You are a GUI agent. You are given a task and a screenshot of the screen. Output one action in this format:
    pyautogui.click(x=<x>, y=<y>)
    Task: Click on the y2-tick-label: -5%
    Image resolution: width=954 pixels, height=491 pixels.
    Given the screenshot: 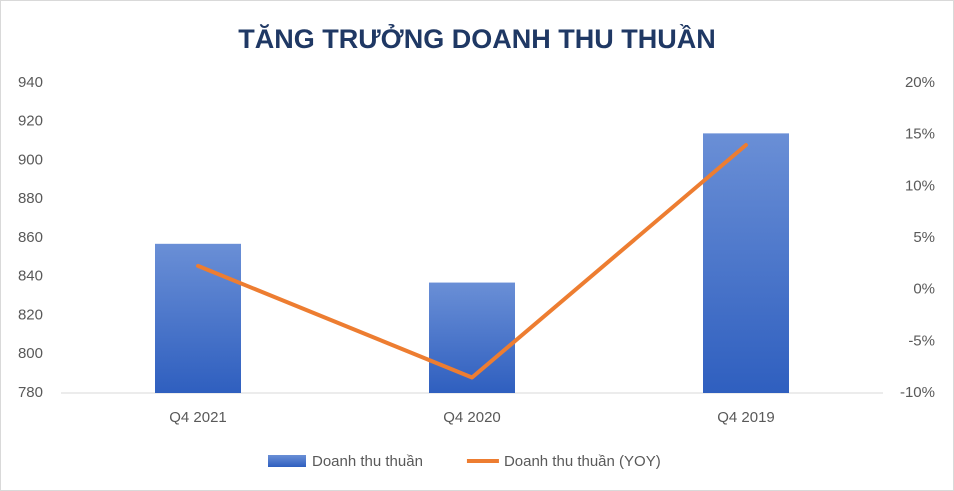 What is the action you would take?
    pyautogui.click(x=921, y=340)
    